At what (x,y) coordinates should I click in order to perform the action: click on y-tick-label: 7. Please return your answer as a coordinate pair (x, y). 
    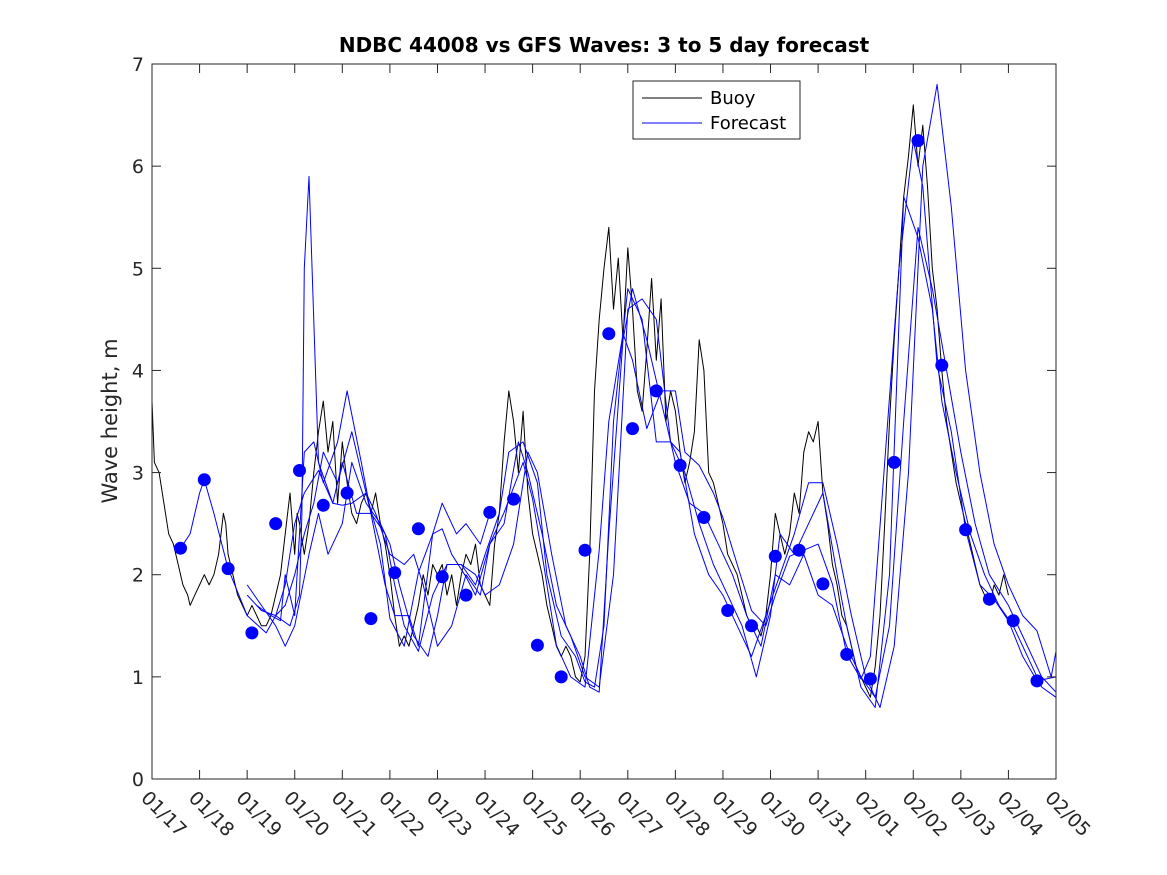
    Looking at the image, I should click on (138, 65).